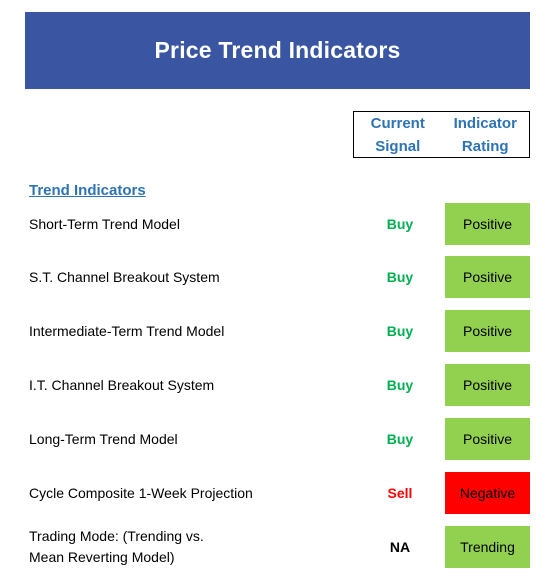  What do you see at coordinates (104, 223) in the screenshot?
I see `indicator-name: Short-Term Trend Model` at bounding box center [104, 223].